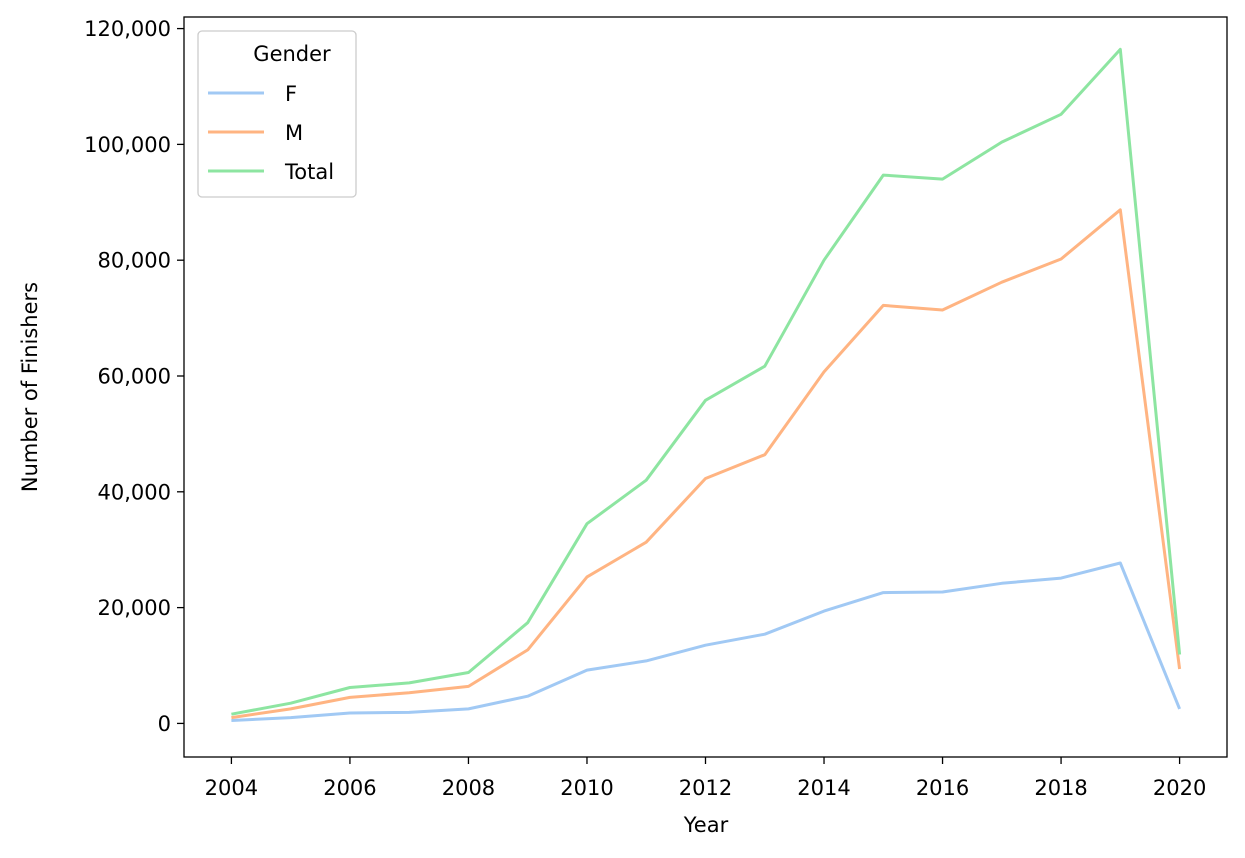  What do you see at coordinates (127, 145) in the screenshot?
I see `y-tick-label: 100,000` at bounding box center [127, 145].